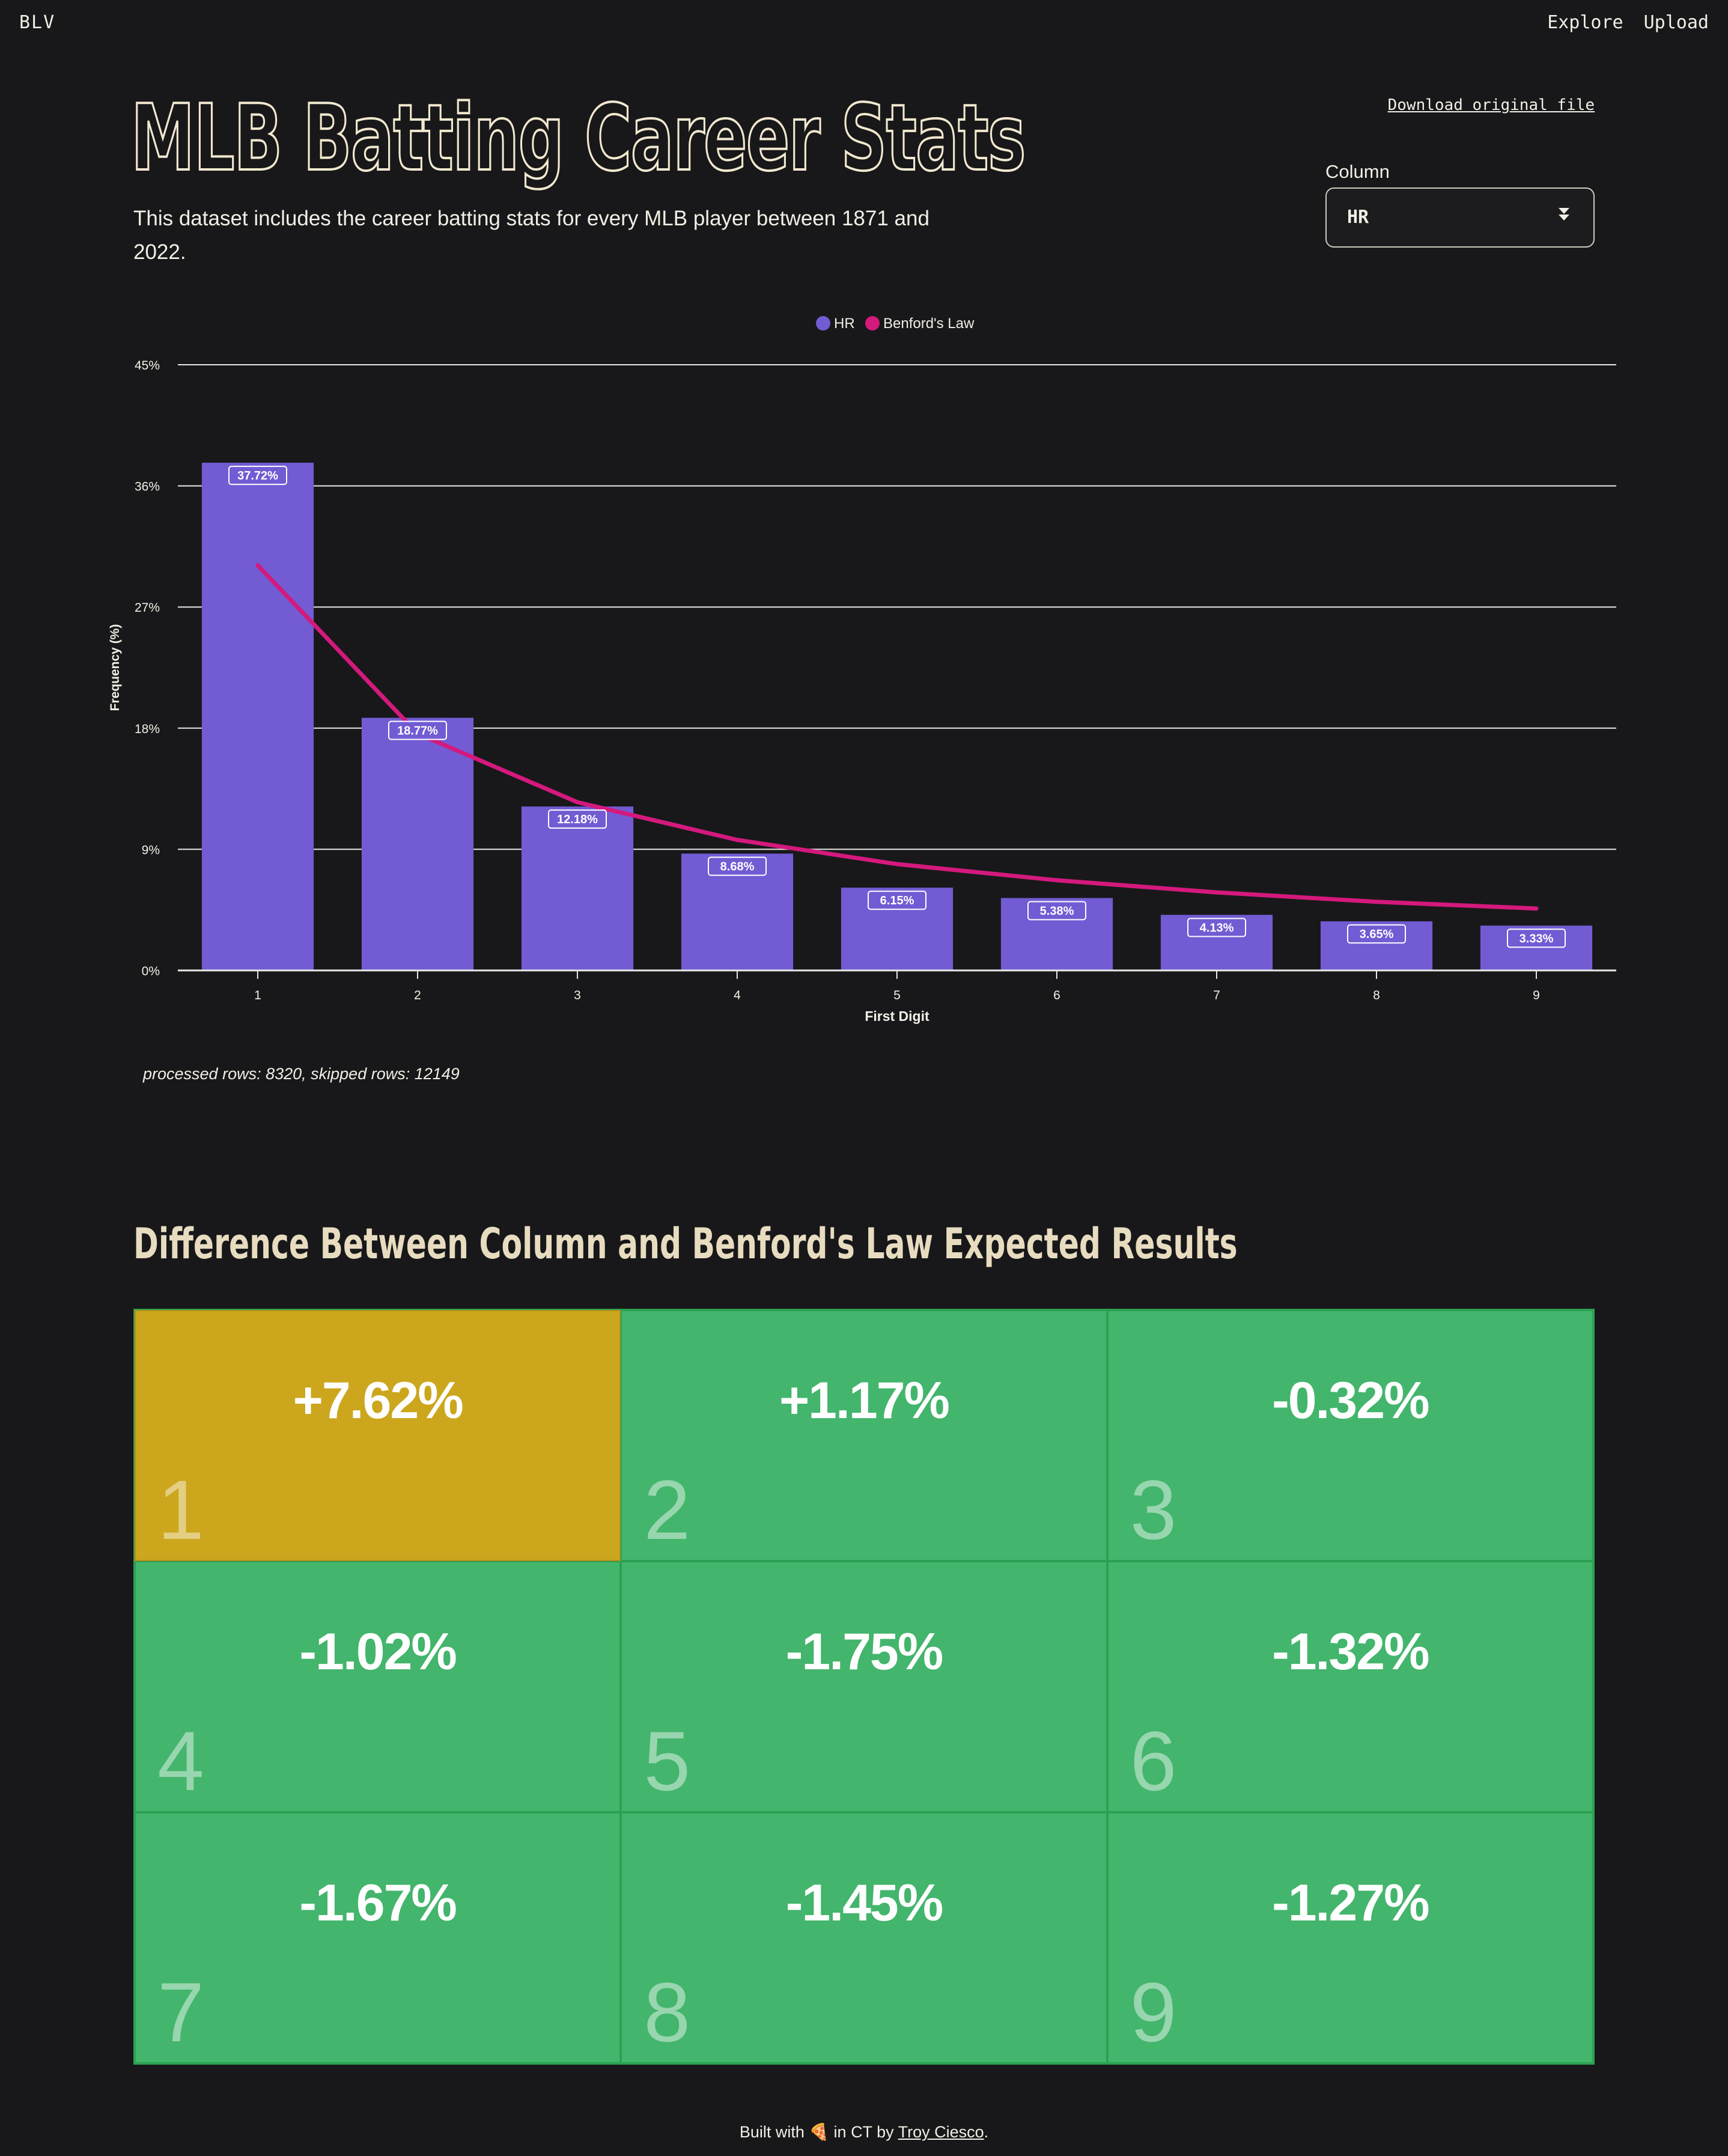 This screenshot has height=2156, width=1728. What do you see at coordinates (1350, 1686) in the screenshot?
I see `difference-cell-6: -1.32% 6` at bounding box center [1350, 1686].